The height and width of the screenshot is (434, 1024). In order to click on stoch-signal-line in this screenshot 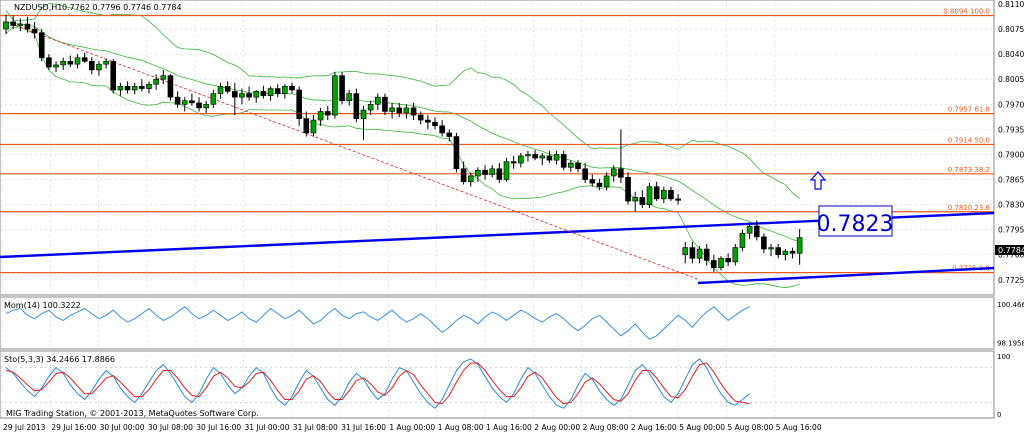, I will do `click(377, 383)`.